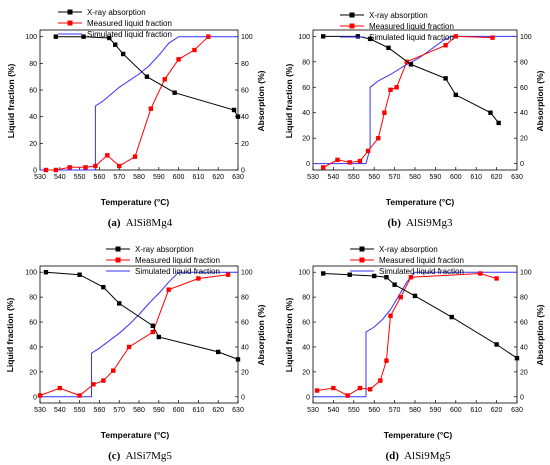 The image size is (550, 465). What do you see at coordinates (398, 15) in the screenshot?
I see `legend-label-xray: X-ray absorption` at bounding box center [398, 15].